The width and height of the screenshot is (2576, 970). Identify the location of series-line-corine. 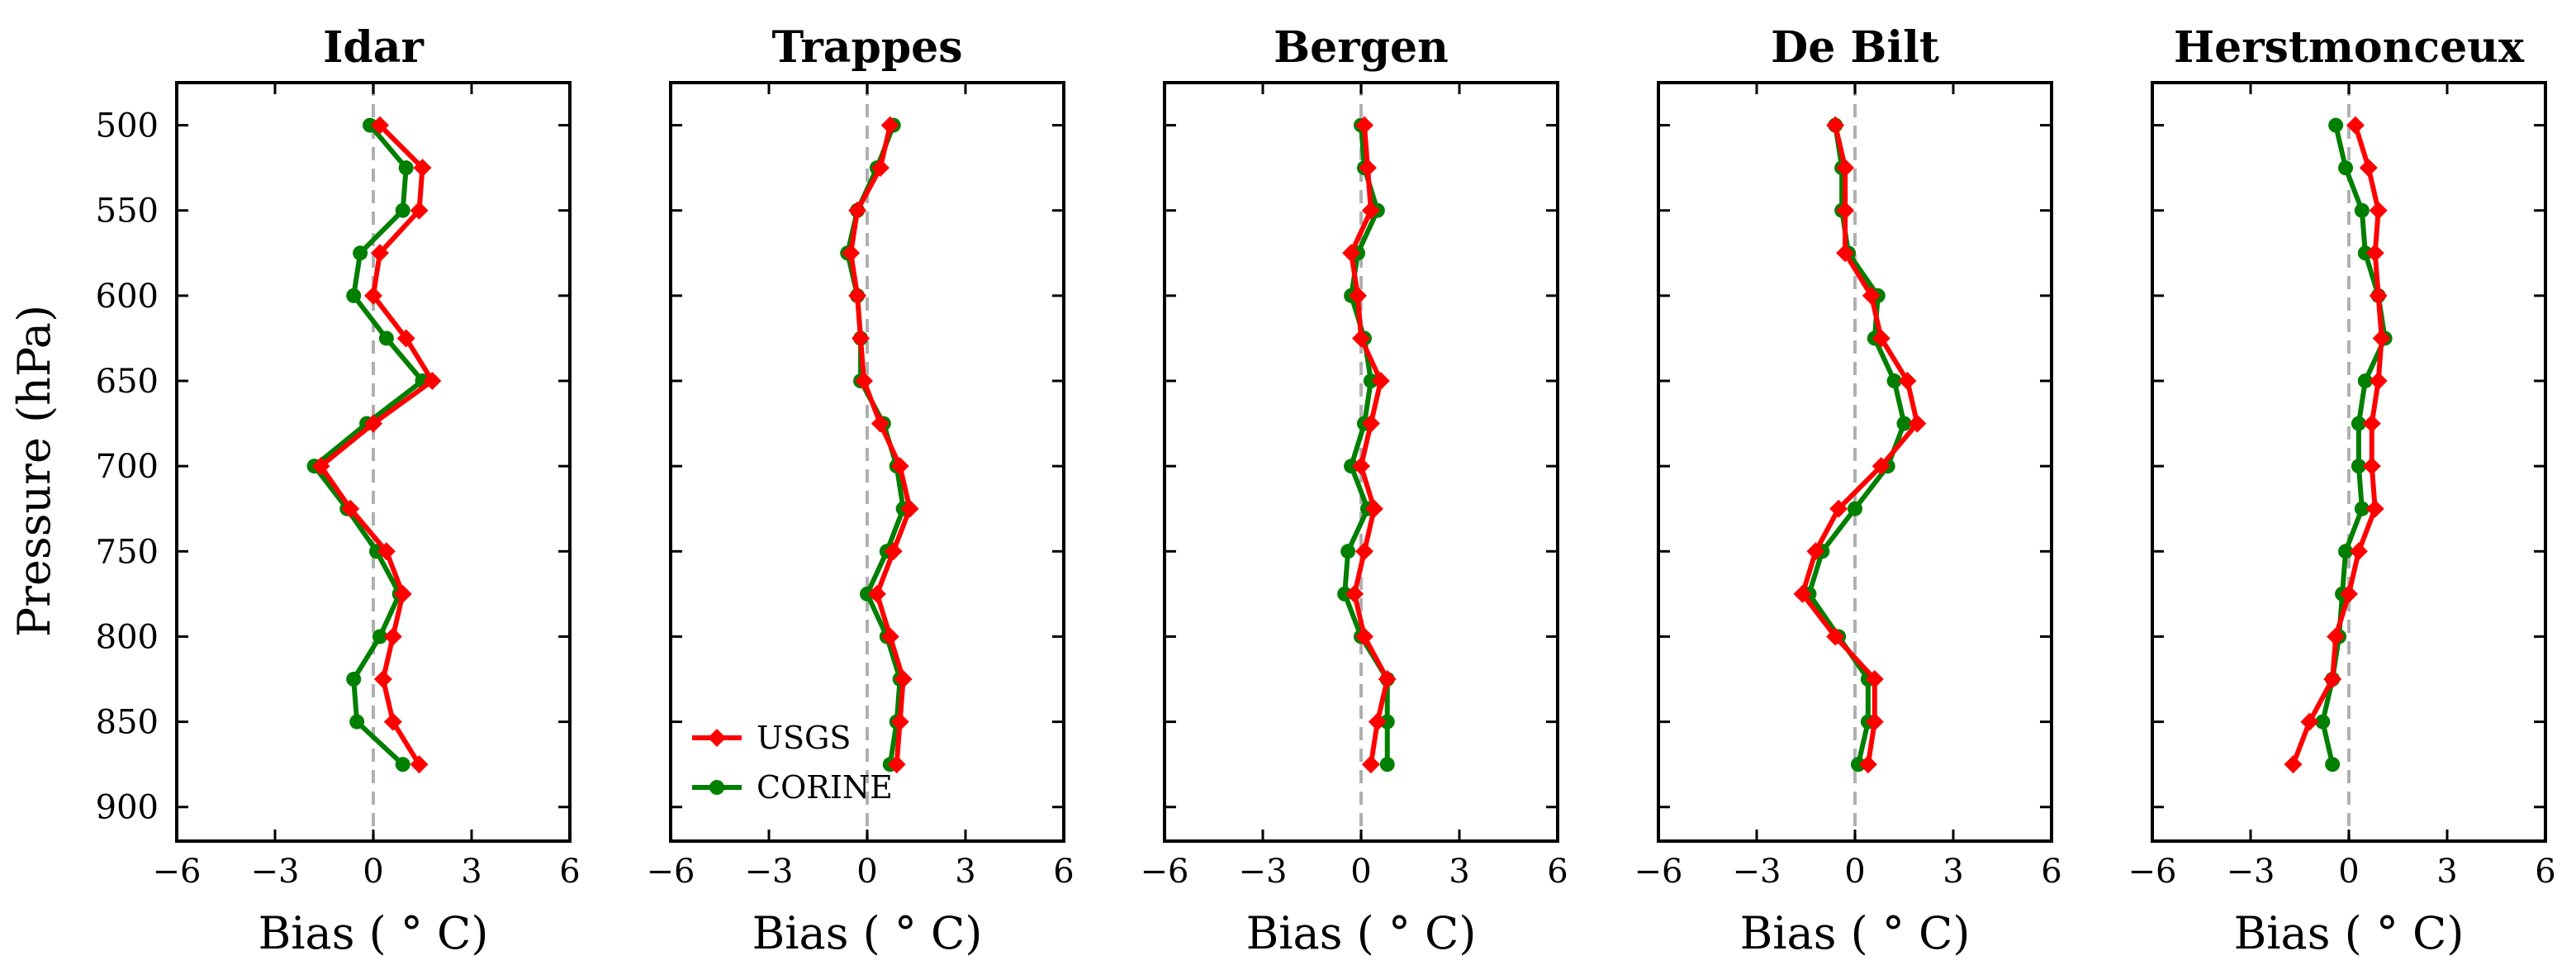
(368, 445).